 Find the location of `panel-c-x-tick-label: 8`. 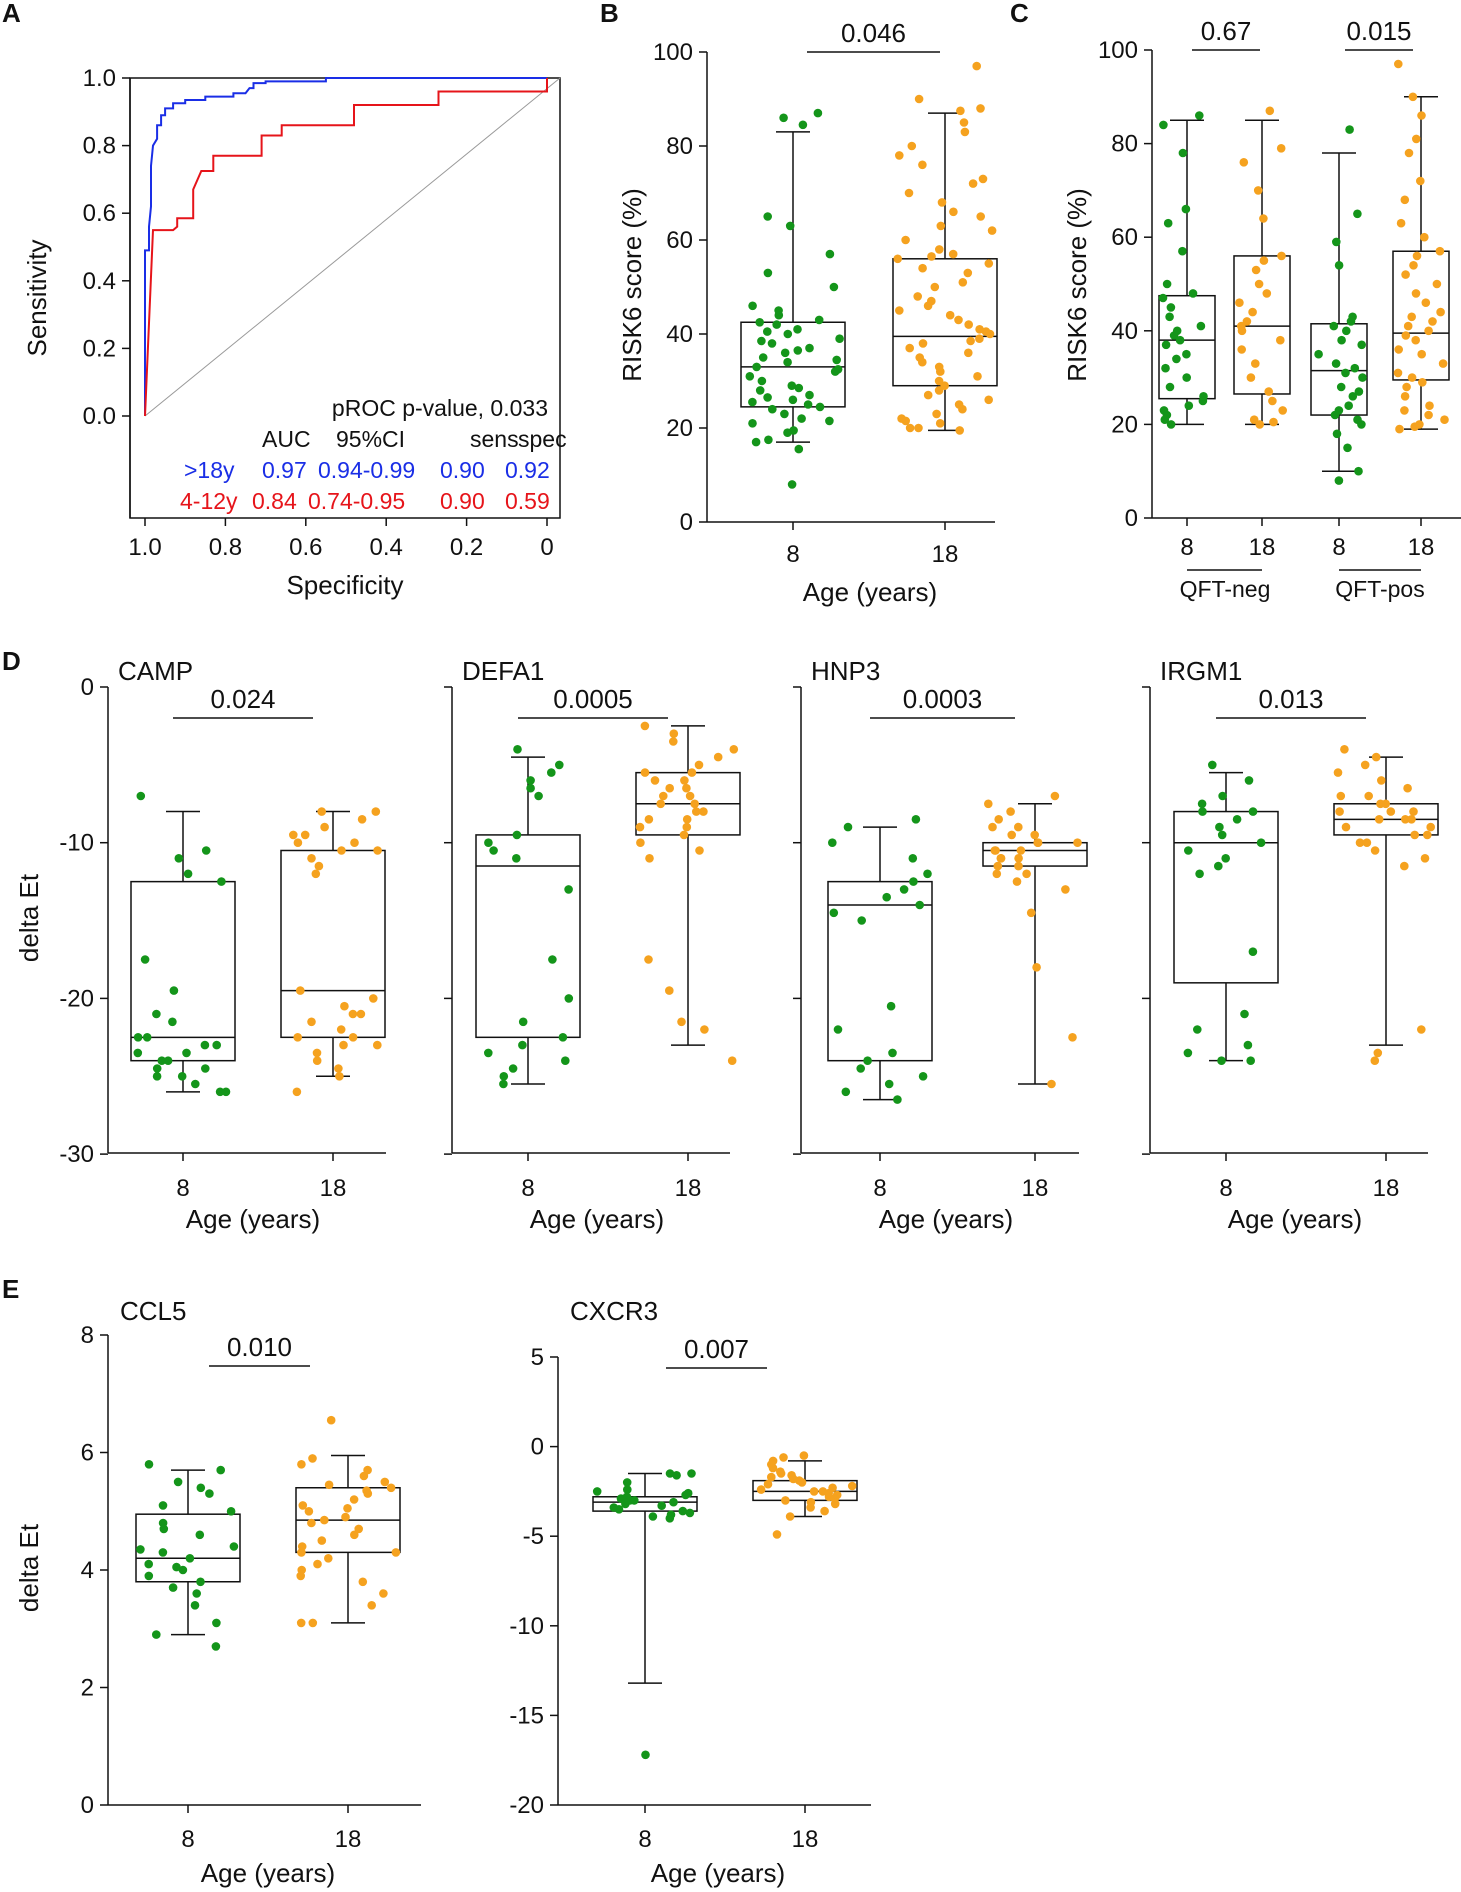

panel-c-x-tick-label: 8 is located at coordinates (1338, 547).